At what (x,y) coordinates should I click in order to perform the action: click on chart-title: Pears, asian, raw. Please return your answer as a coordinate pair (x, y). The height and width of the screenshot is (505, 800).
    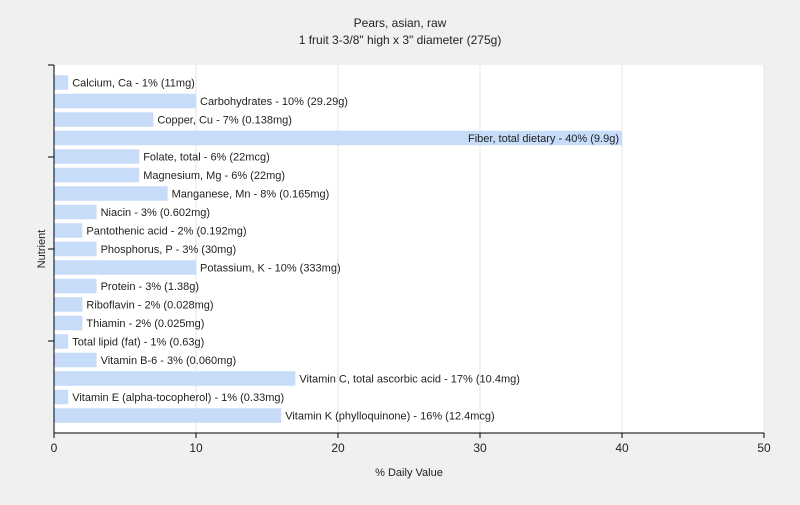
    Looking at the image, I should click on (400, 23).